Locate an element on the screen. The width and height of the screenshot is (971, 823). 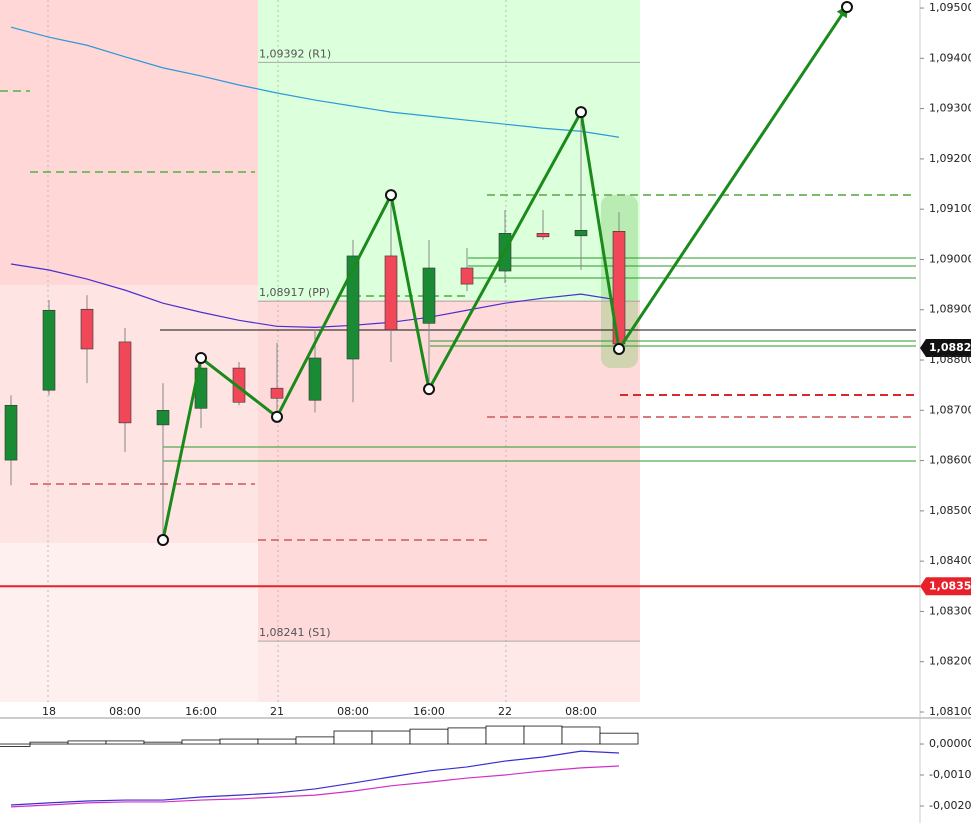
y-tick-label: 1,09400 is located at coordinates (950, 57).